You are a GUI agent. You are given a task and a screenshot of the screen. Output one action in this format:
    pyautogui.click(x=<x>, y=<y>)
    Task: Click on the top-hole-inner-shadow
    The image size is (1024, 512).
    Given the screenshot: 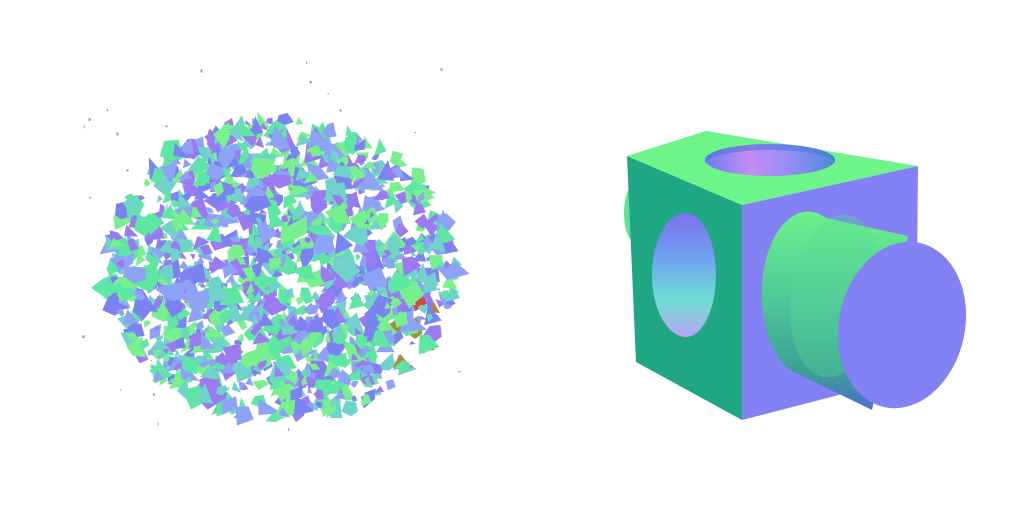 What is the action you would take?
    pyautogui.click(x=770, y=154)
    